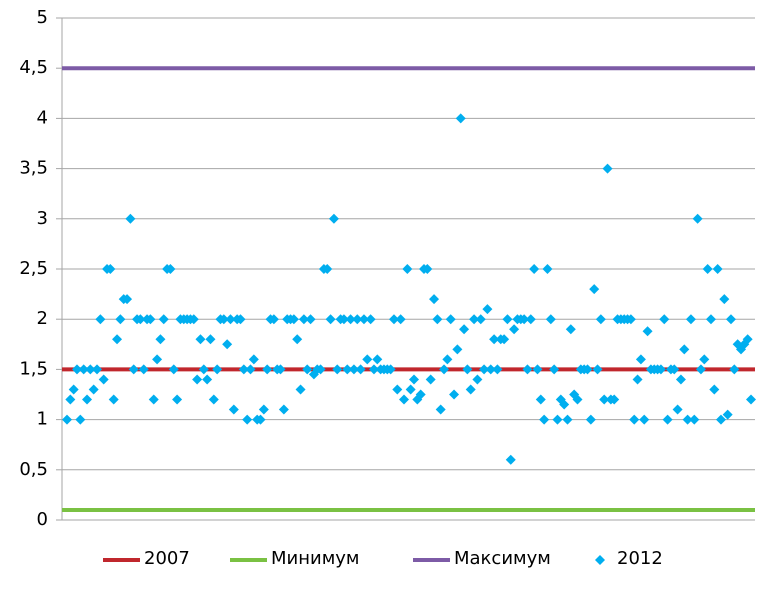  I want to click on y-tick-label: 0,5, so click(33, 469).